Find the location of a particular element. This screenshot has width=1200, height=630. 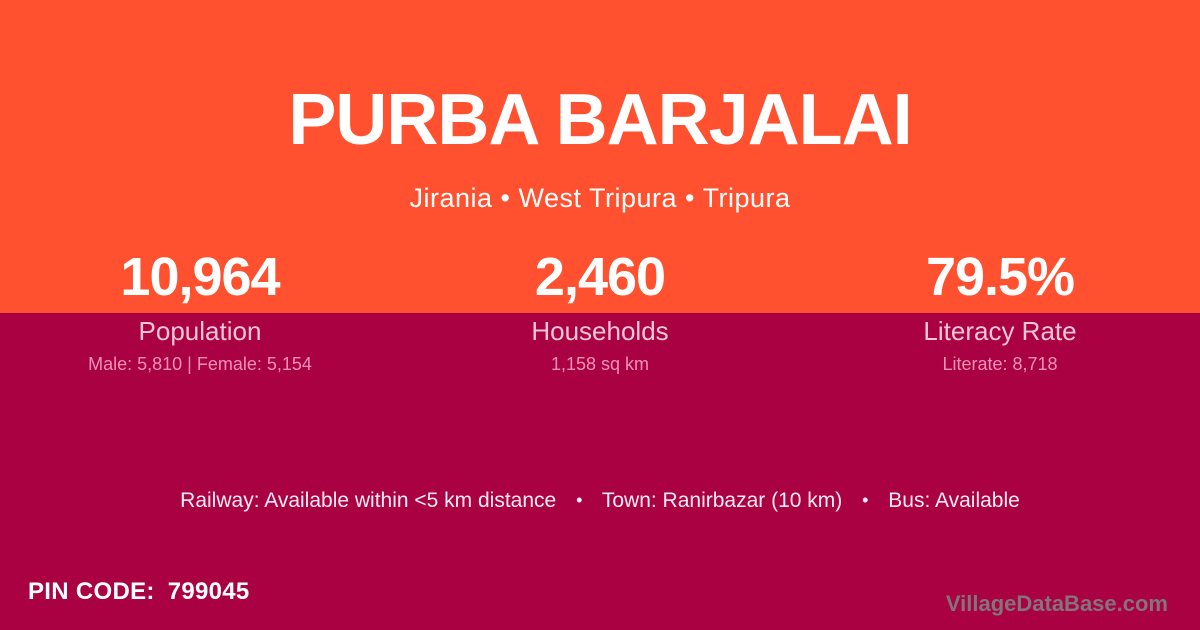

households-label: Households is located at coordinates (600, 331).